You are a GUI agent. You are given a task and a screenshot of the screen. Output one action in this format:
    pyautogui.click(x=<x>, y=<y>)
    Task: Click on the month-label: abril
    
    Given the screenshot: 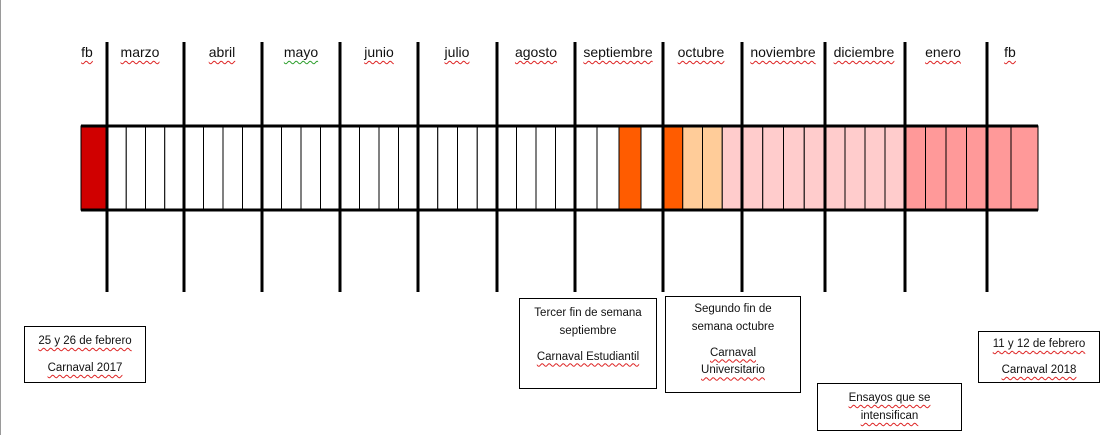 What is the action you would take?
    pyautogui.click(x=222, y=52)
    